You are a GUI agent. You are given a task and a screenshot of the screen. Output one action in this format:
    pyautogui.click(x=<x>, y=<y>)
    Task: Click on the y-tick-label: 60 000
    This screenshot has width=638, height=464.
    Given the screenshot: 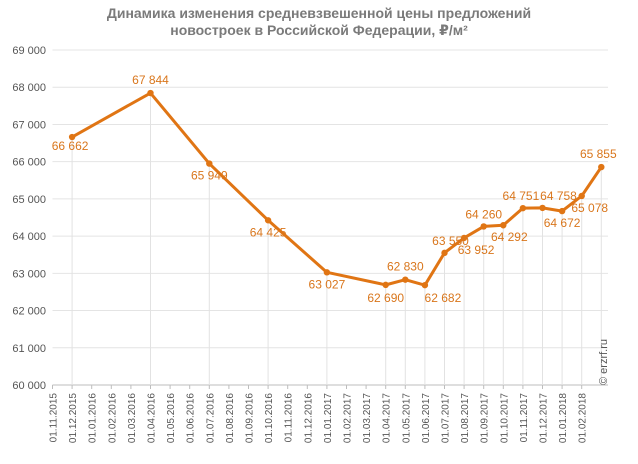 What is the action you would take?
    pyautogui.click(x=29, y=386)
    